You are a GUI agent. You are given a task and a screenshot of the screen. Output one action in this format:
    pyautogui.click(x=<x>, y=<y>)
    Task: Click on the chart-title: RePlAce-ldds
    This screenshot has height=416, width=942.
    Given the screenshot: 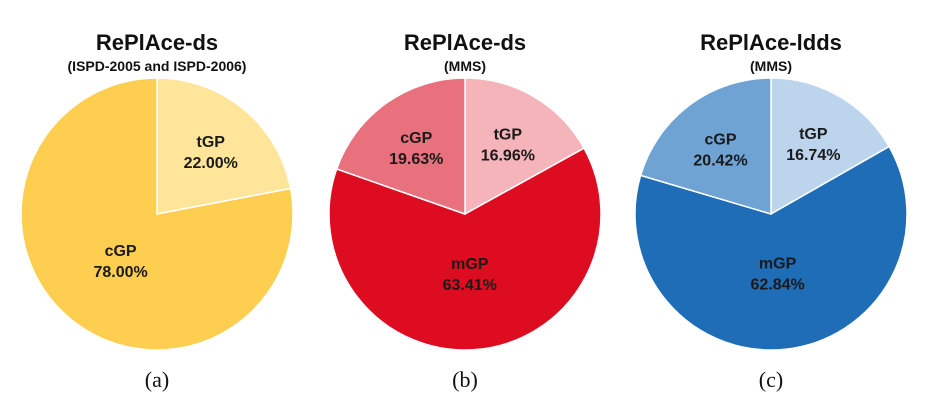 What is the action you would take?
    pyautogui.click(x=771, y=42)
    